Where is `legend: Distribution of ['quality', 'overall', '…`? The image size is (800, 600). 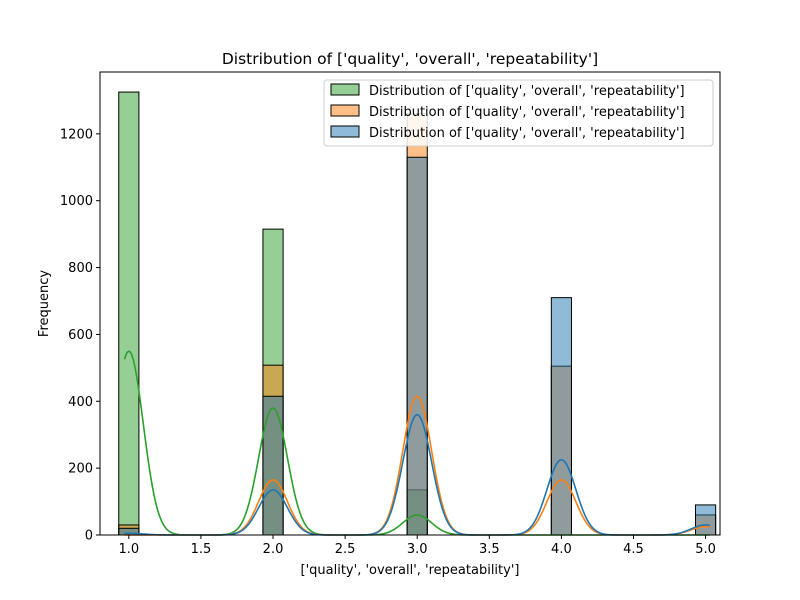
legend: Distribution of ['quality', 'overall', '… is located at coordinates (518, 113).